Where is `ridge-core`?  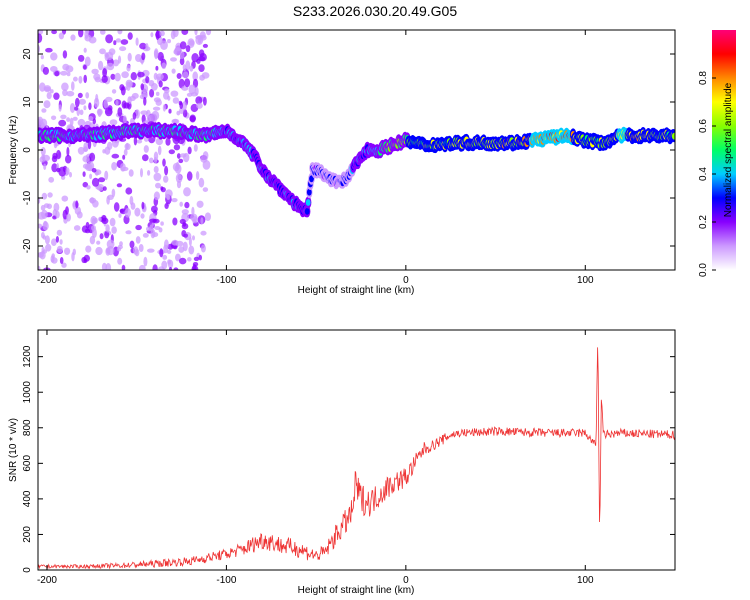
ridge-core is located at coordinates (308, 202).